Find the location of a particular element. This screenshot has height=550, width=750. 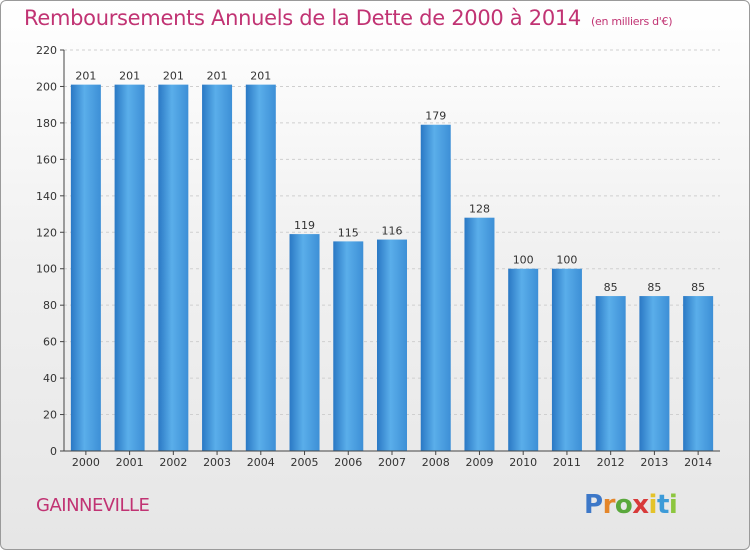

x-tick-label-2010: 2010 is located at coordinates (523, 462).